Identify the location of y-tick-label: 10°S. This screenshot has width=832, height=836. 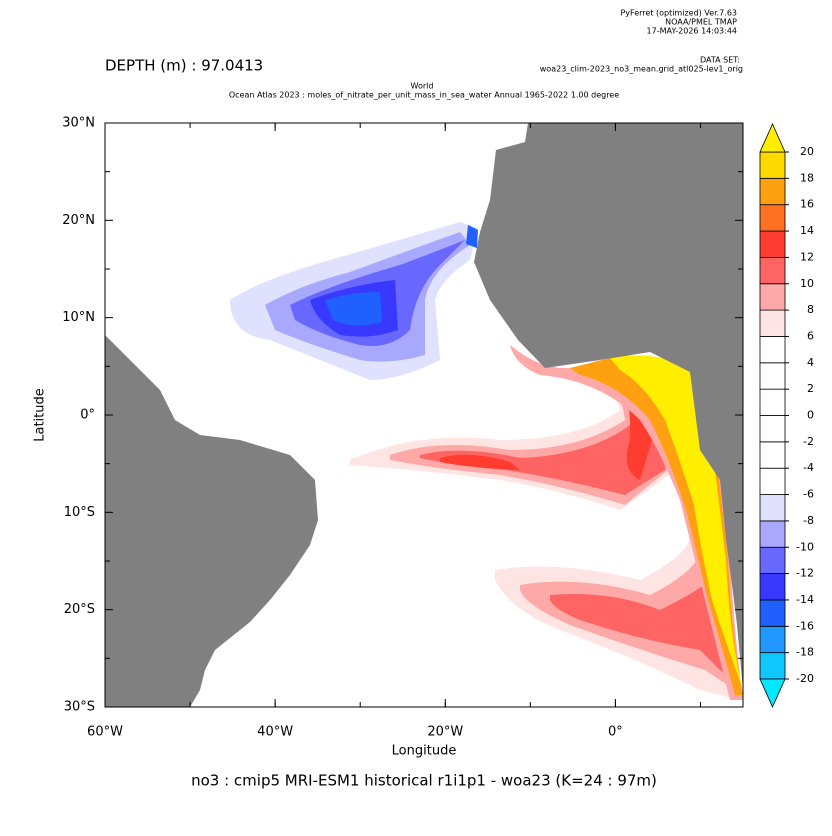
(79, 512).